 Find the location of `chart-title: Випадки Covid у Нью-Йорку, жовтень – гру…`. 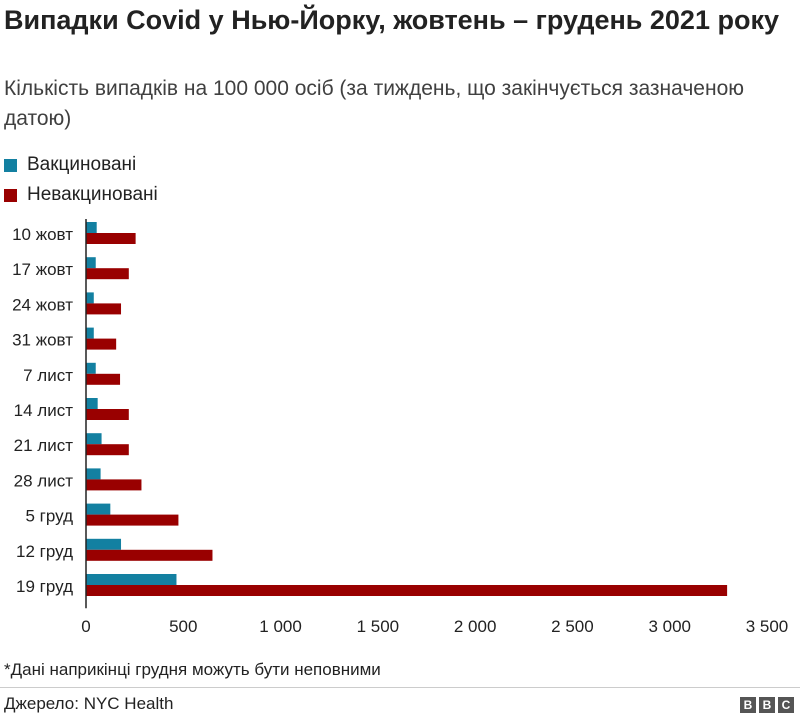

chart-title: Випадки Covid у Нью-Йорку, жовтень – гру… is located at coordinates (391, 20).